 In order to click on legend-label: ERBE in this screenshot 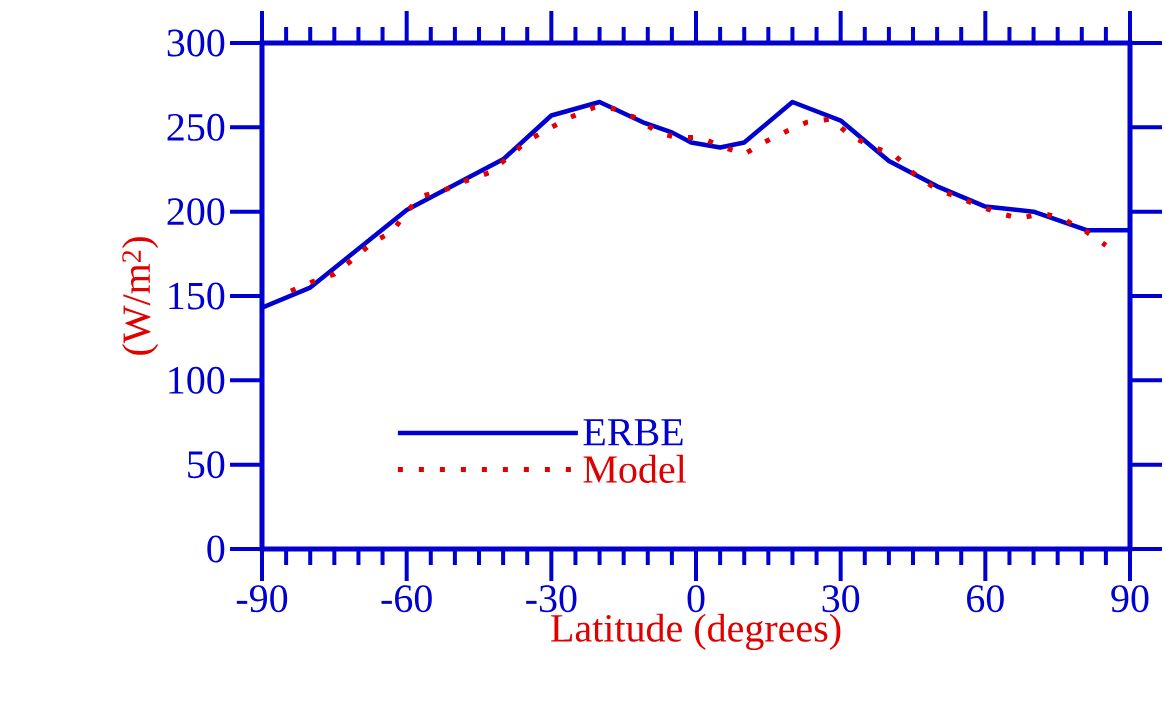, I will do `click(633, 432)`.